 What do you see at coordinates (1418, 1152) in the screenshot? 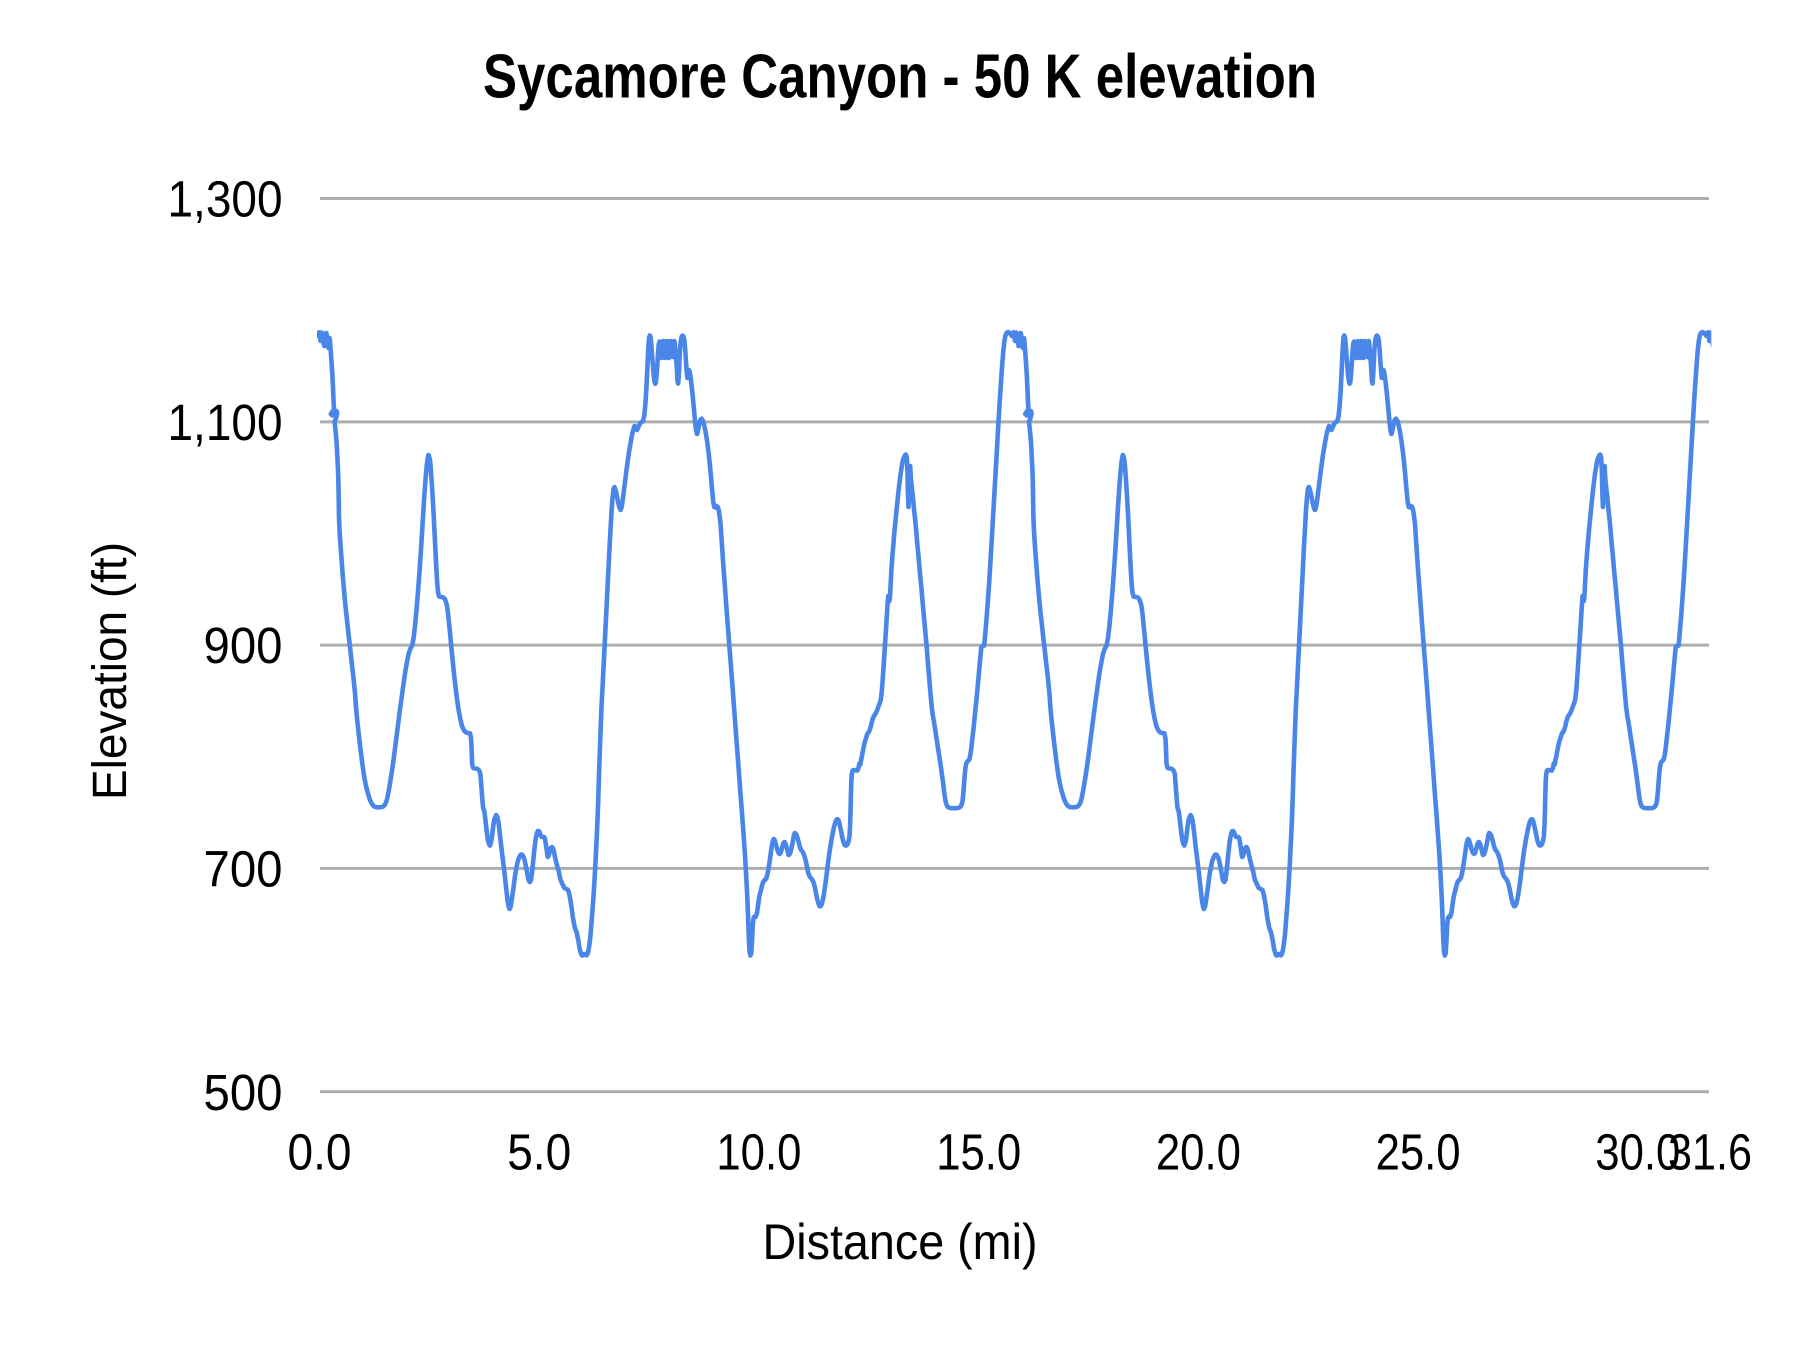
I see `svg-text: 25.0` at bounding box center [1418, 1152].